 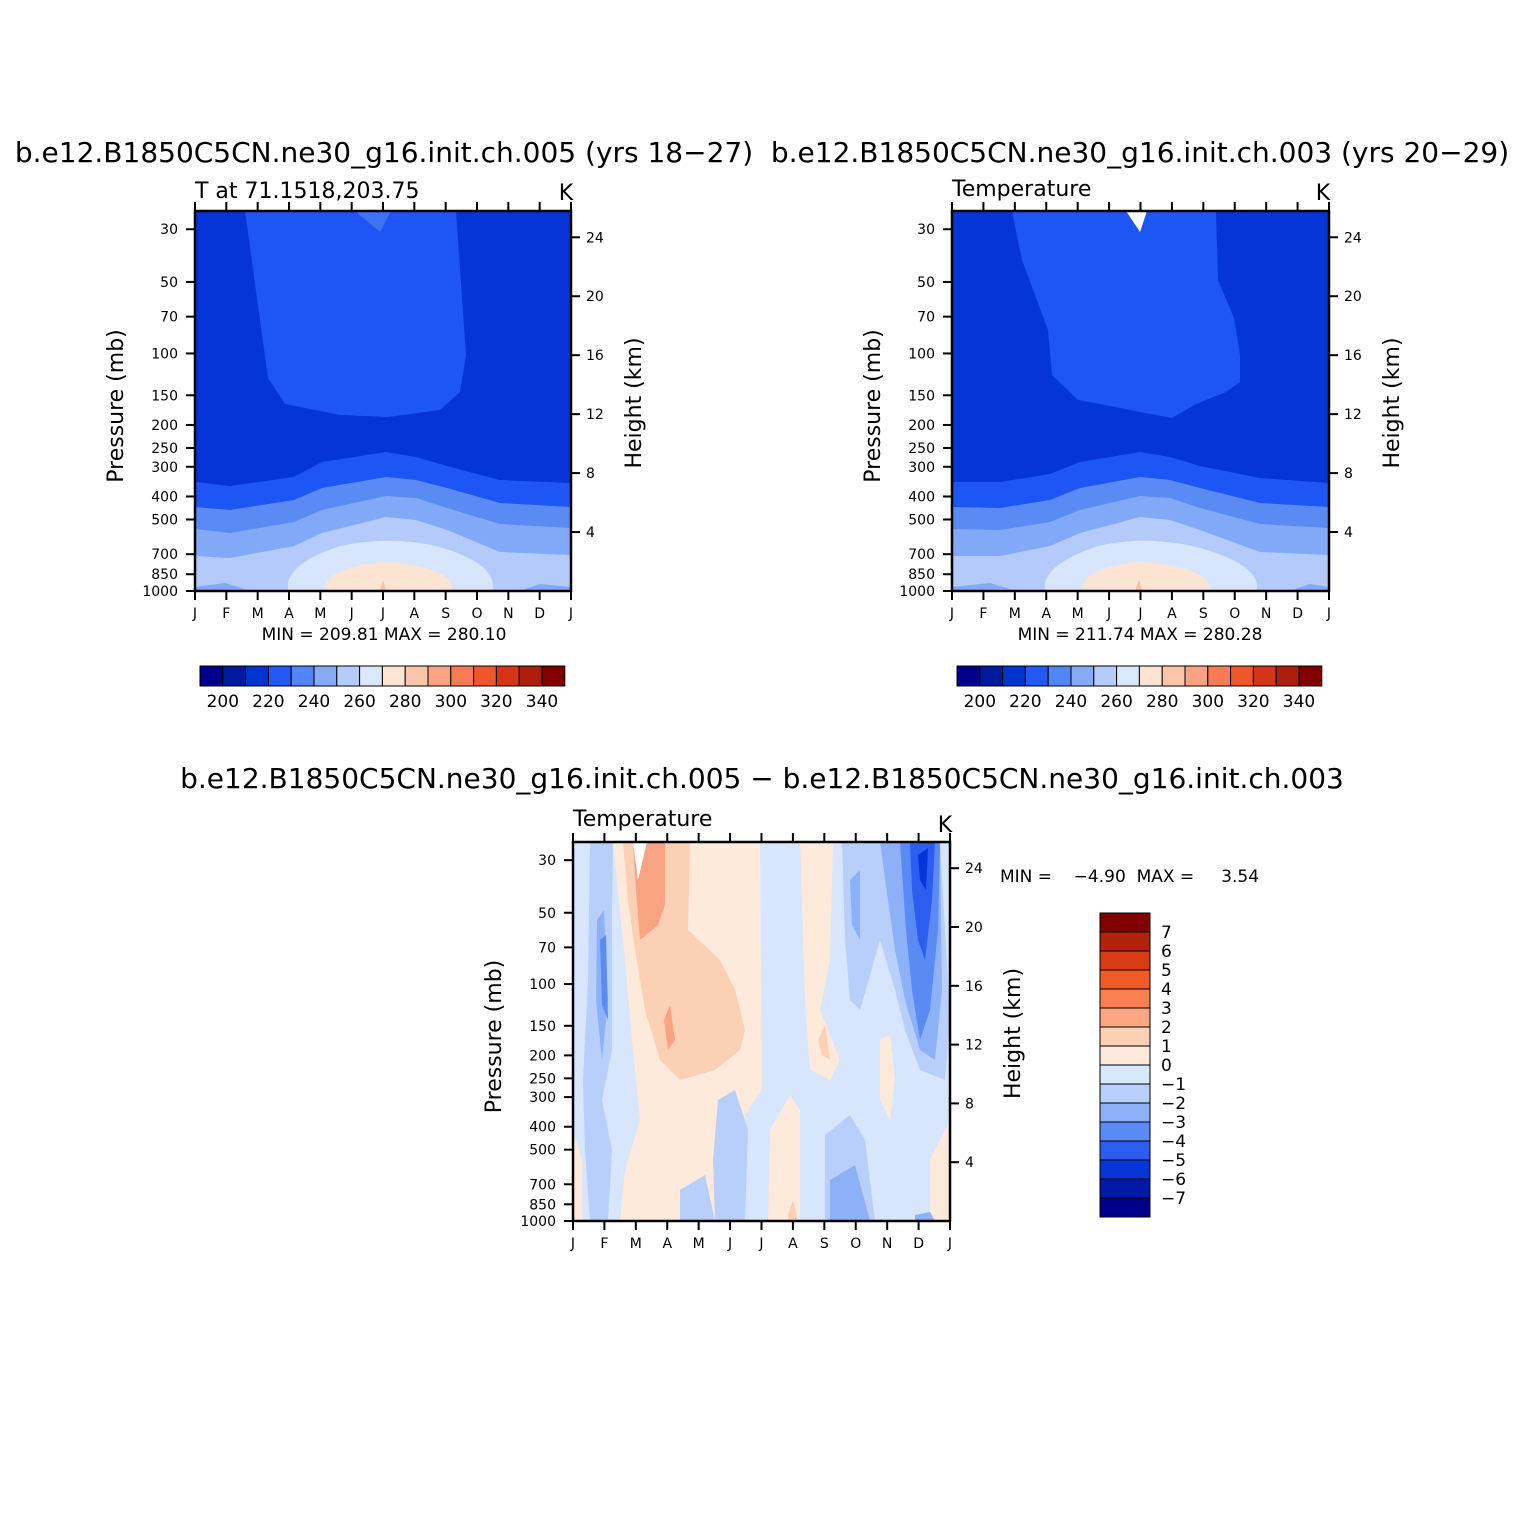 What do you see at coordinates (169, 318) in the screenshot?
I see `y-tick-label: 70` at bounding box center [169, 318].